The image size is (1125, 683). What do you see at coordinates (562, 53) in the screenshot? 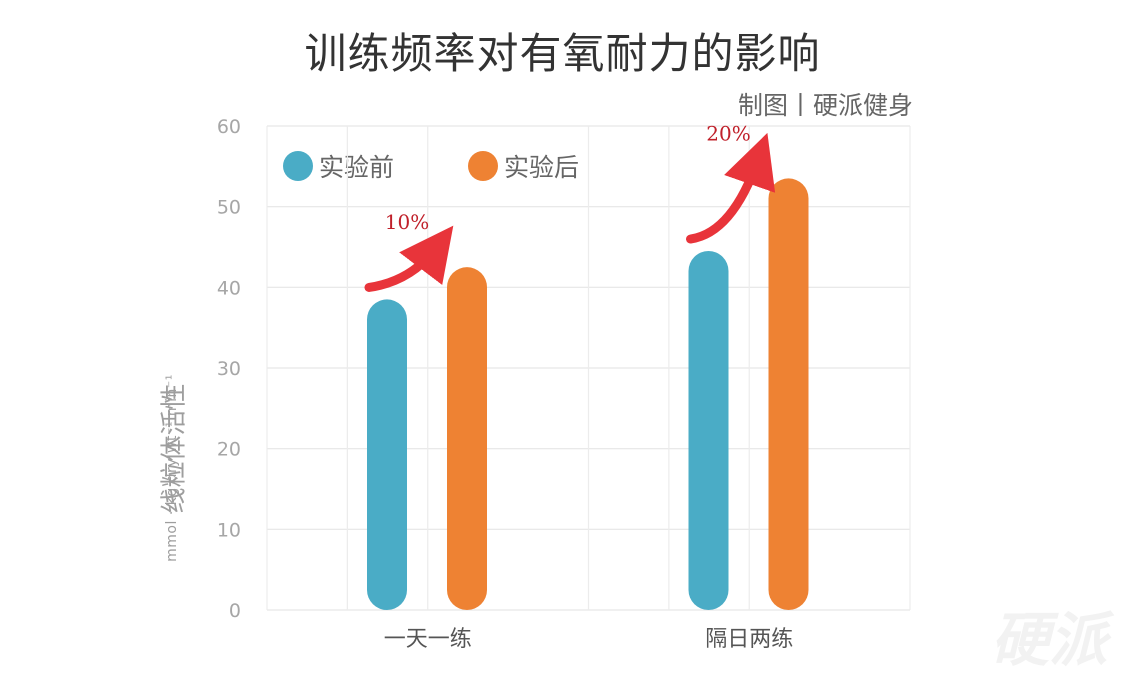
I see `chart-title: 训练频率对有氧耐力的影响` at bounding box center [562, 53].